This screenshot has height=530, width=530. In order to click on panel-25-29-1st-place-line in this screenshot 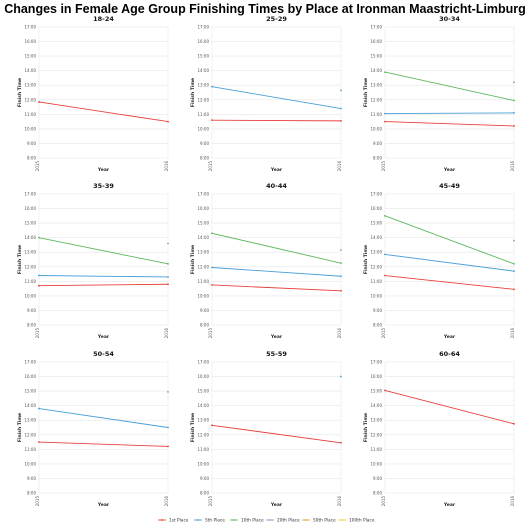, I will do `click(276, 120)`.